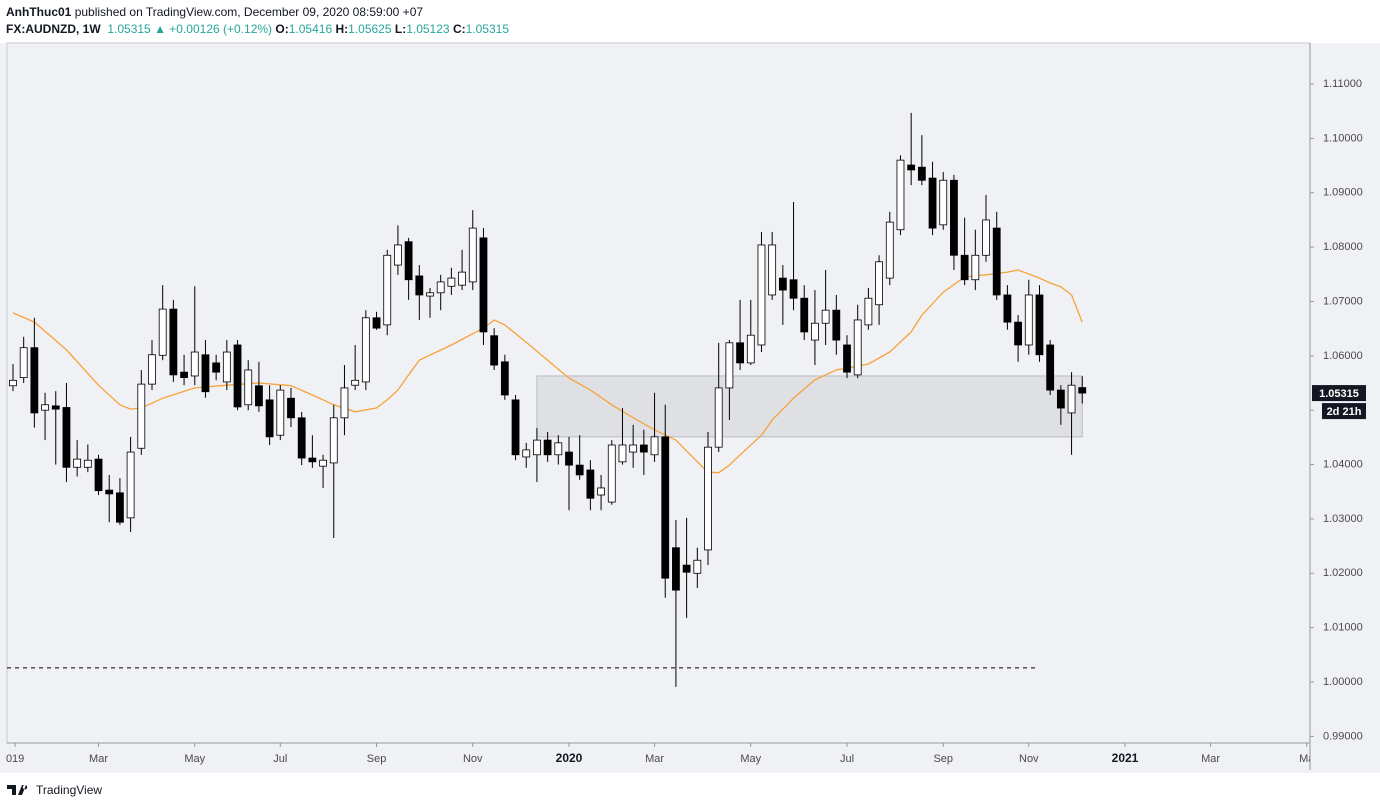 This screenshot has height=810, width=1380. I want to click on h-value: 1.05625, so click(370, 29).